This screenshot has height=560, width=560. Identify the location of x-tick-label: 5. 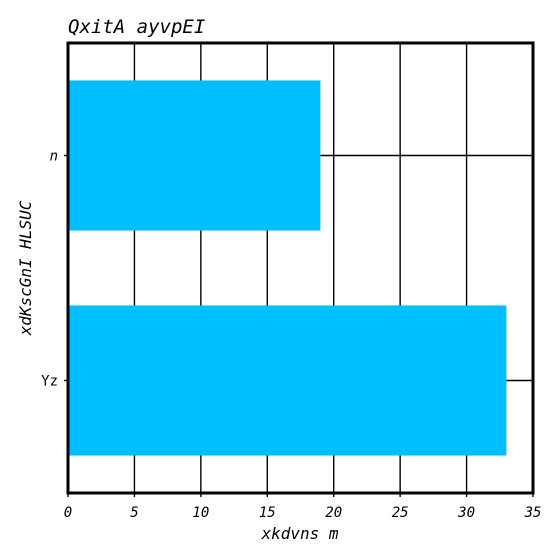
(134, 513).